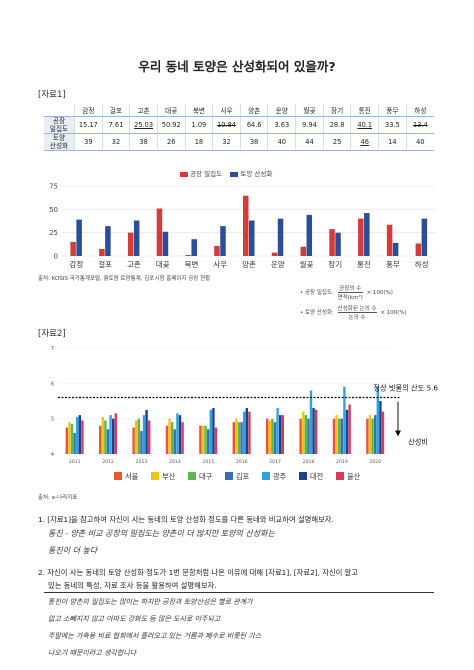 This screenshot has width=474, height=670. What do you see at coordinates (171, 142) in the screenshot?
I see `table-cell: 26` at bounding box center [171, 142].